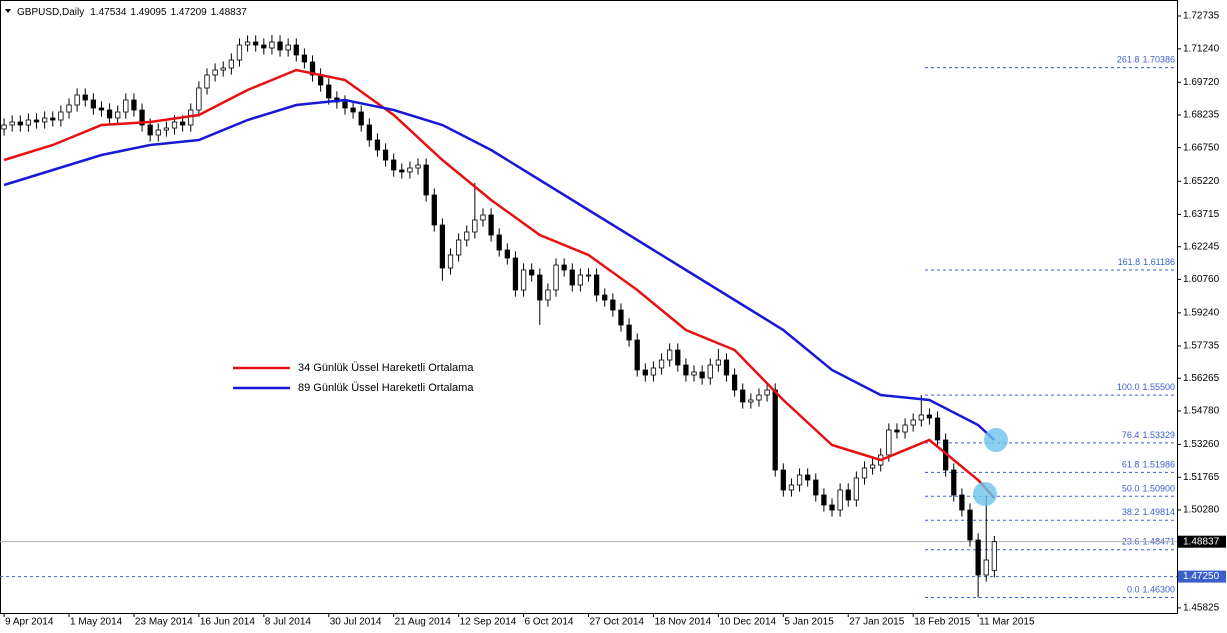  Describe the element at coordinates (8, 11) in the screenshot. I see `header-arrow` at that location.